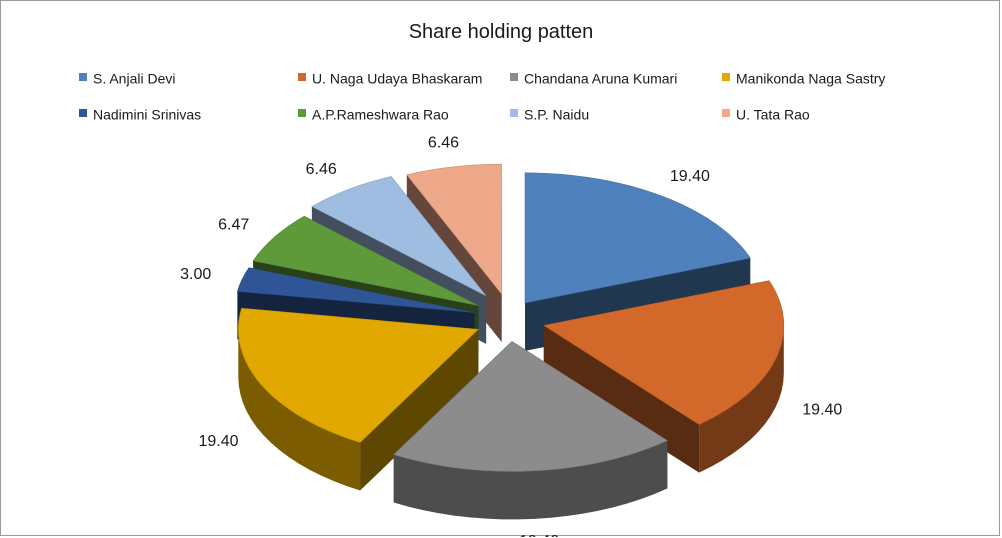 The width and height of the screenshot is (1002, 538). Describe the element at coordinates (773, 114) in the screenshot. I see `legend-label: U. Tata Rao` at that location.